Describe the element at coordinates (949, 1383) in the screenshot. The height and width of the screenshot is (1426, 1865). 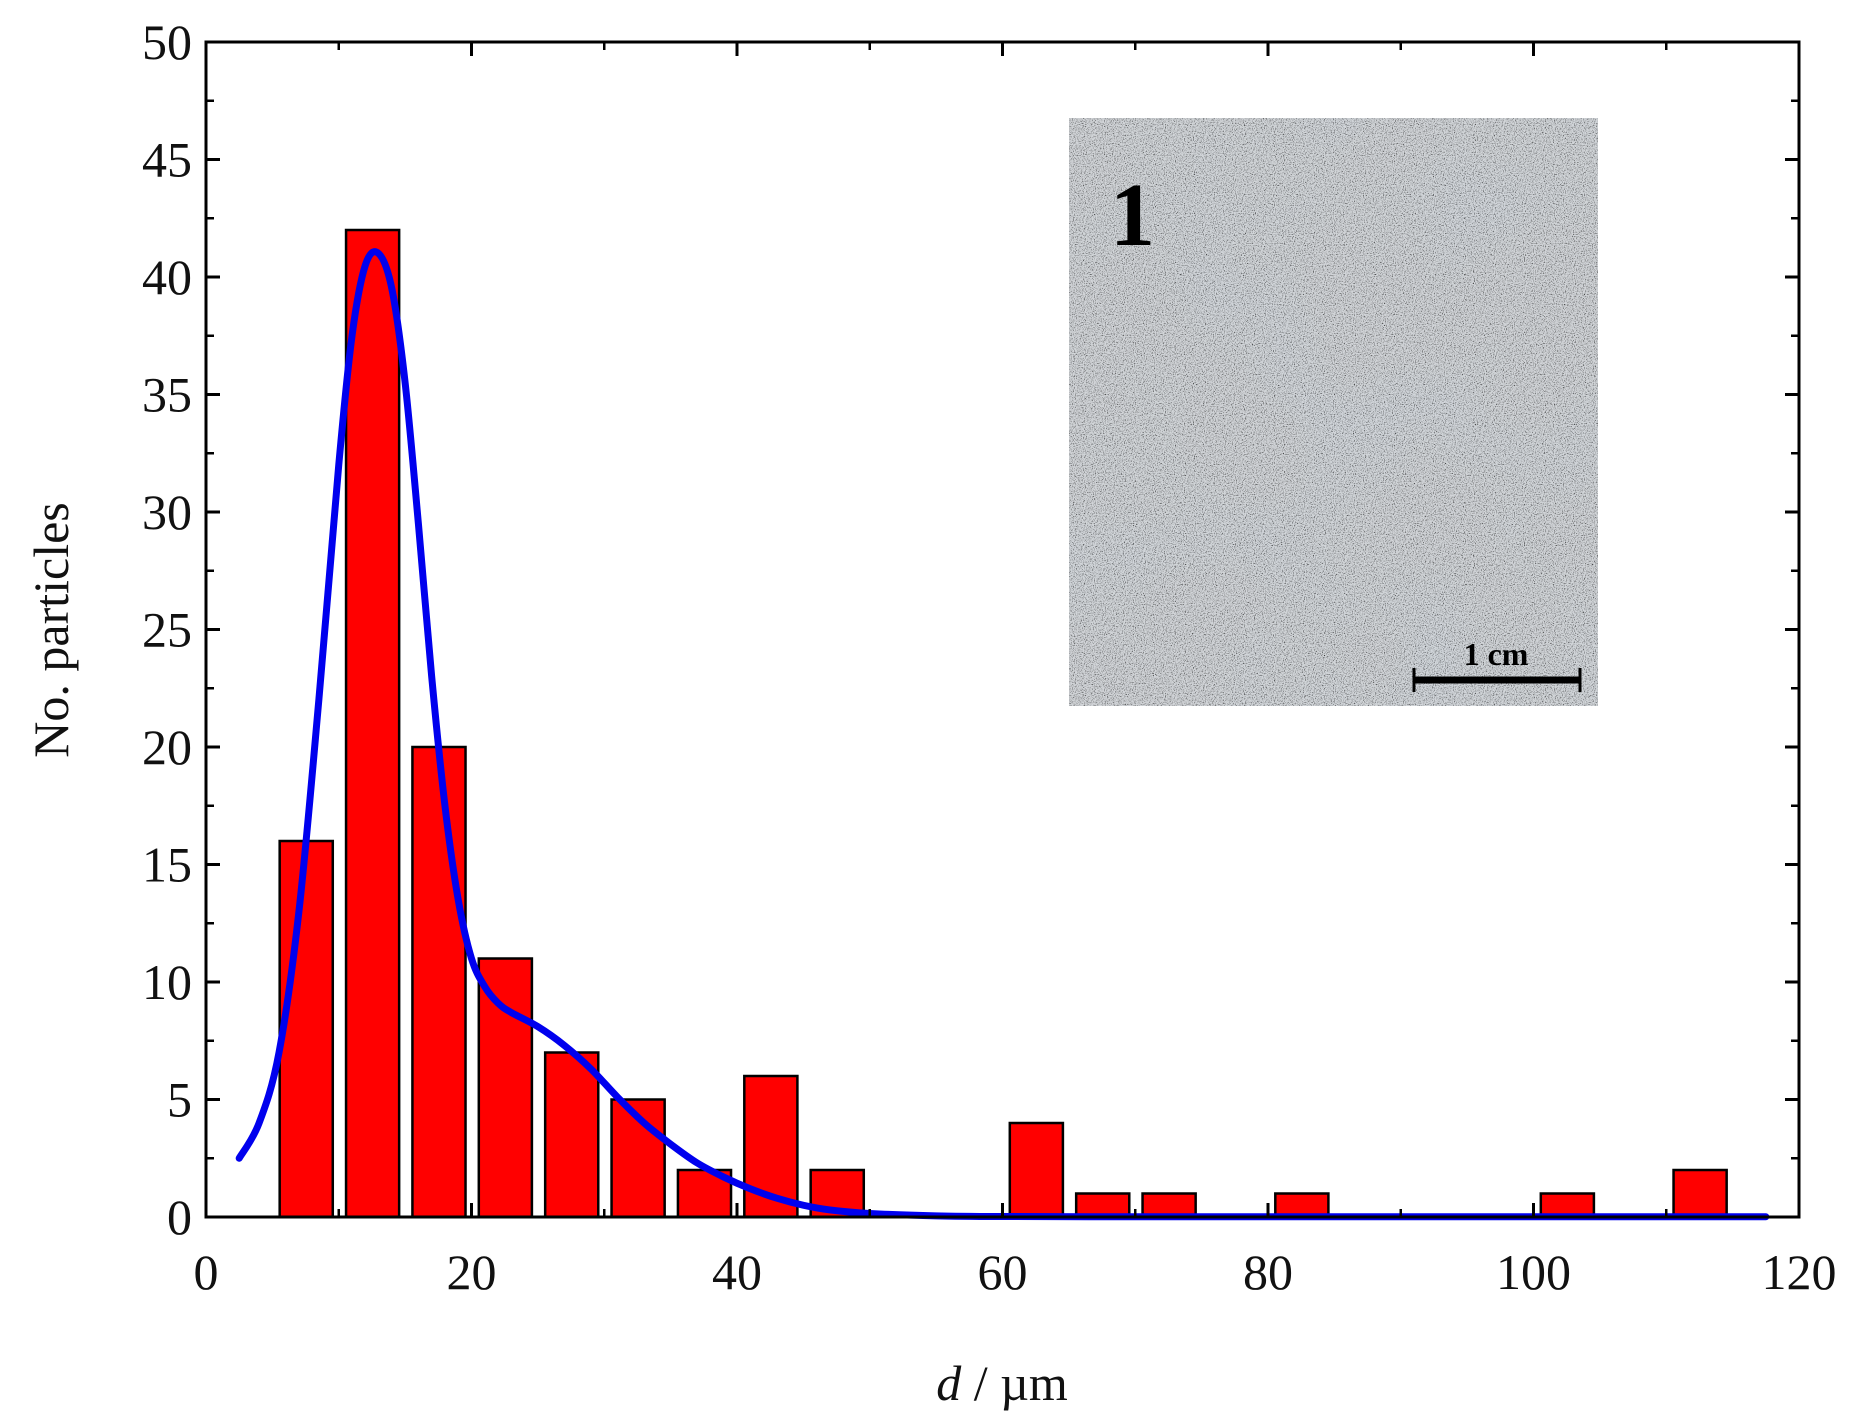
I see `x-axis-title-symbol: d` at that location.